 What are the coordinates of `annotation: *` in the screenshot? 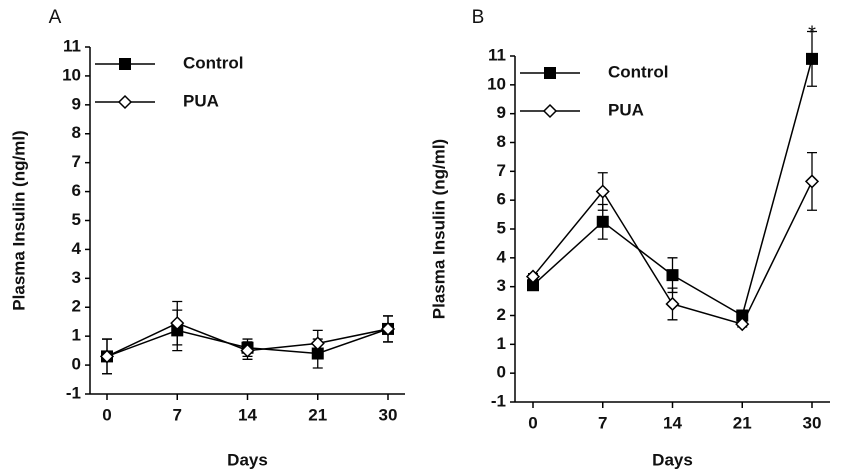 It's located at (812, 33).